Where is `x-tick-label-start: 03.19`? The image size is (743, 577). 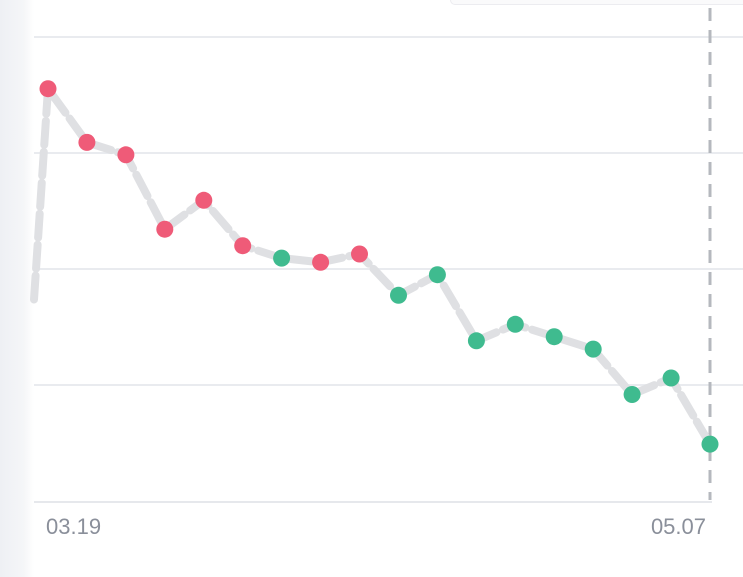
x-tick-label-start: 03.19 is located at coordinates (73, 526).